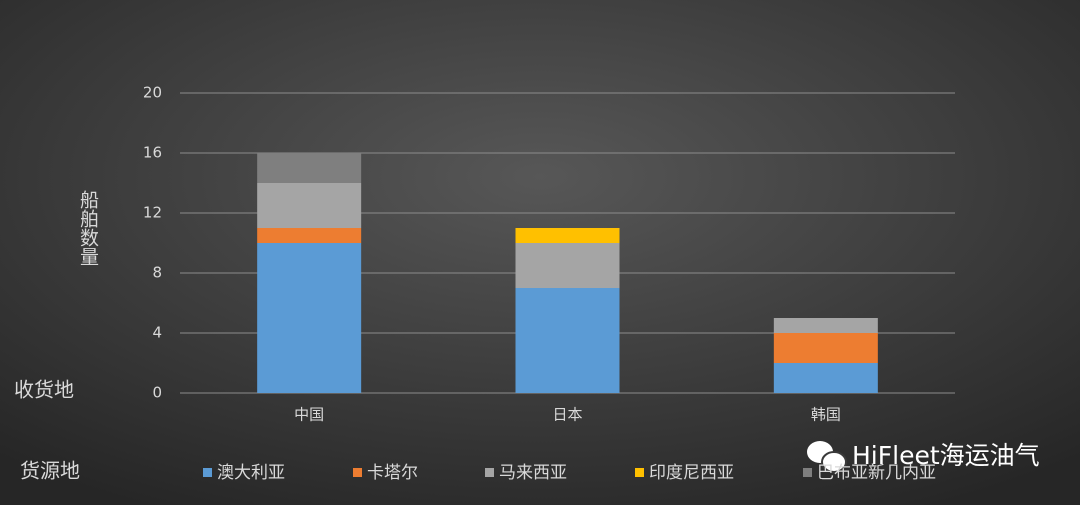 The image size is (1080, 505). I want to click on watermark: HiFleet海运油气, so click(946, 455).